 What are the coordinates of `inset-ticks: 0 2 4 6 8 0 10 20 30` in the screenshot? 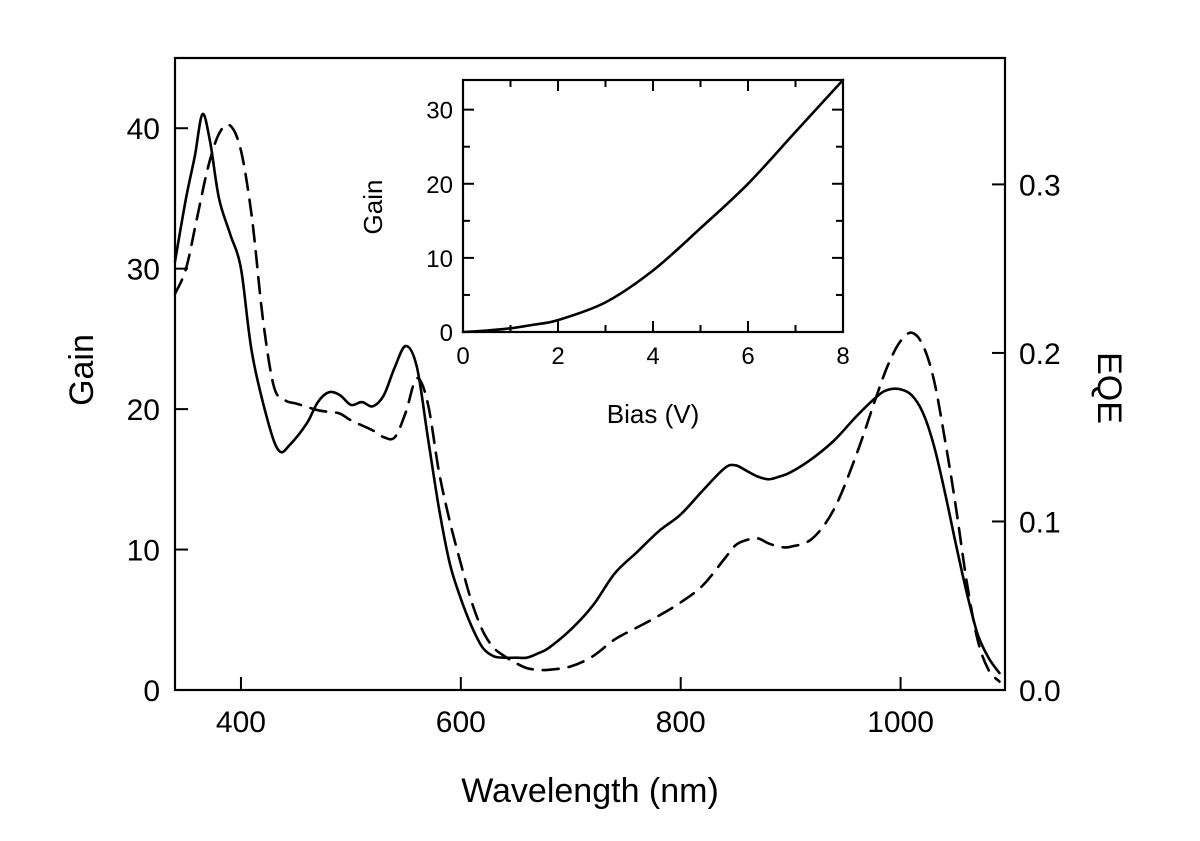 It's located at (638, 225).